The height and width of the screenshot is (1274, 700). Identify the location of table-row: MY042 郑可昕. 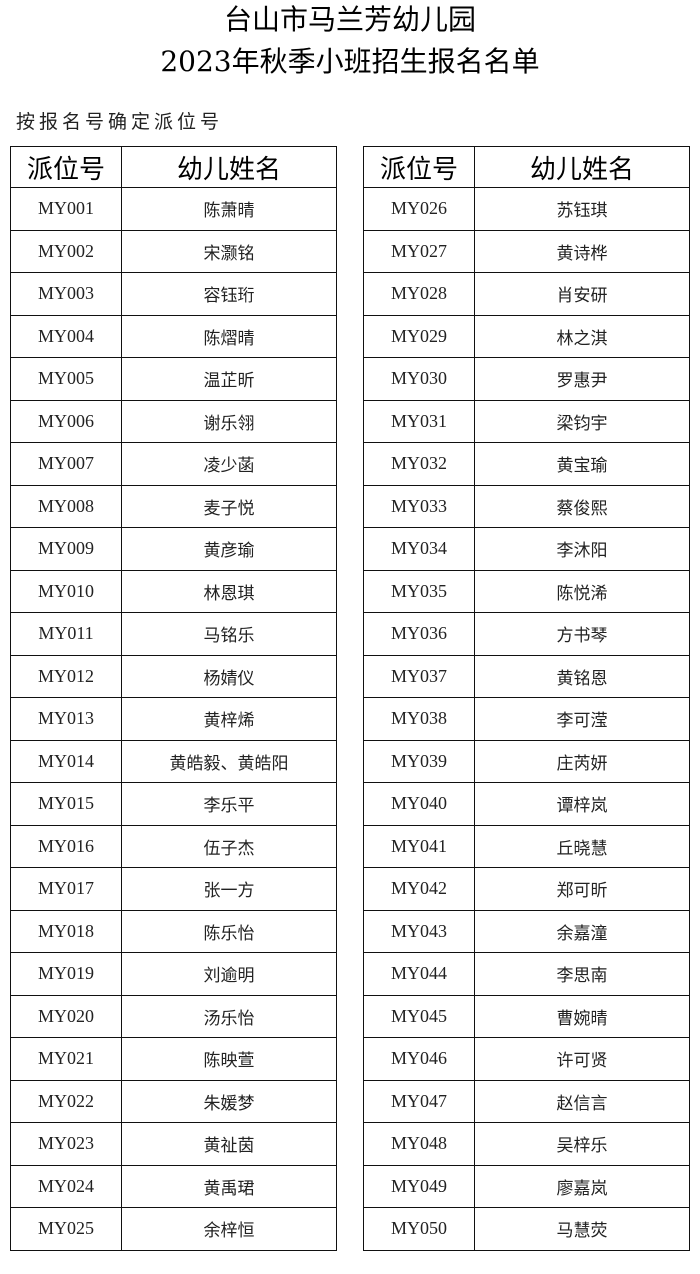
(526, 889).